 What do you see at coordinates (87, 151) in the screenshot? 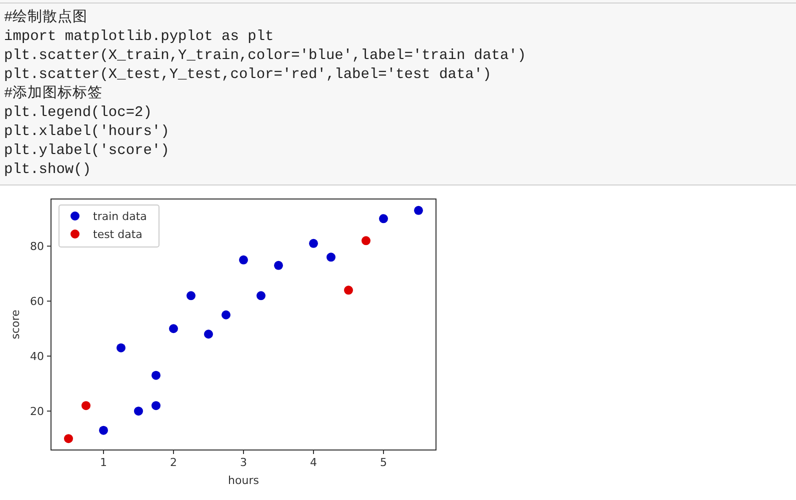
I see `text: plt.ylabel('score')` at bounding box center [87, 151].